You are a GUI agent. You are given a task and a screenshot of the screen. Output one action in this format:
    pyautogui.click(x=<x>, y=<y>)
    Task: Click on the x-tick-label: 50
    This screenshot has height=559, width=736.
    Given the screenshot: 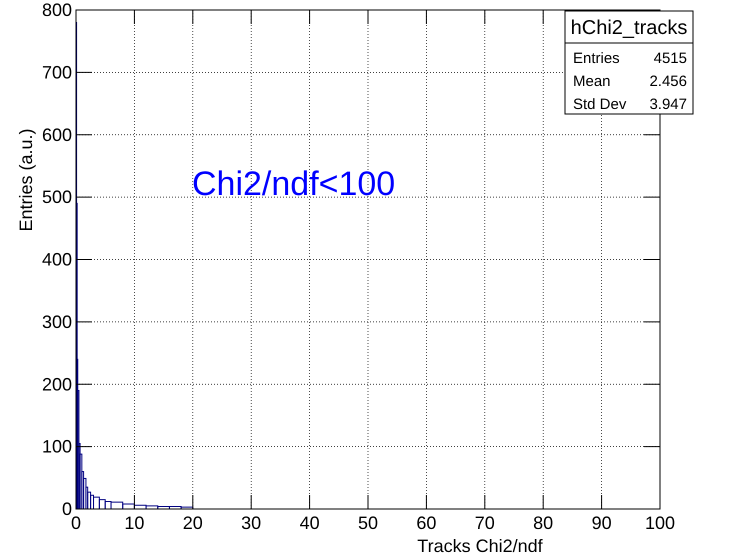 What is the action you would take?
    pyautogui.click(x=368, y=523)
    